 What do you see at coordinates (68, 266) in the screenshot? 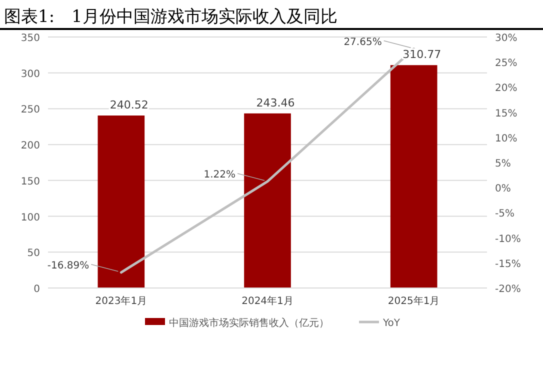
I see `data-label: -16.89%` at bounding box center [68, 266].